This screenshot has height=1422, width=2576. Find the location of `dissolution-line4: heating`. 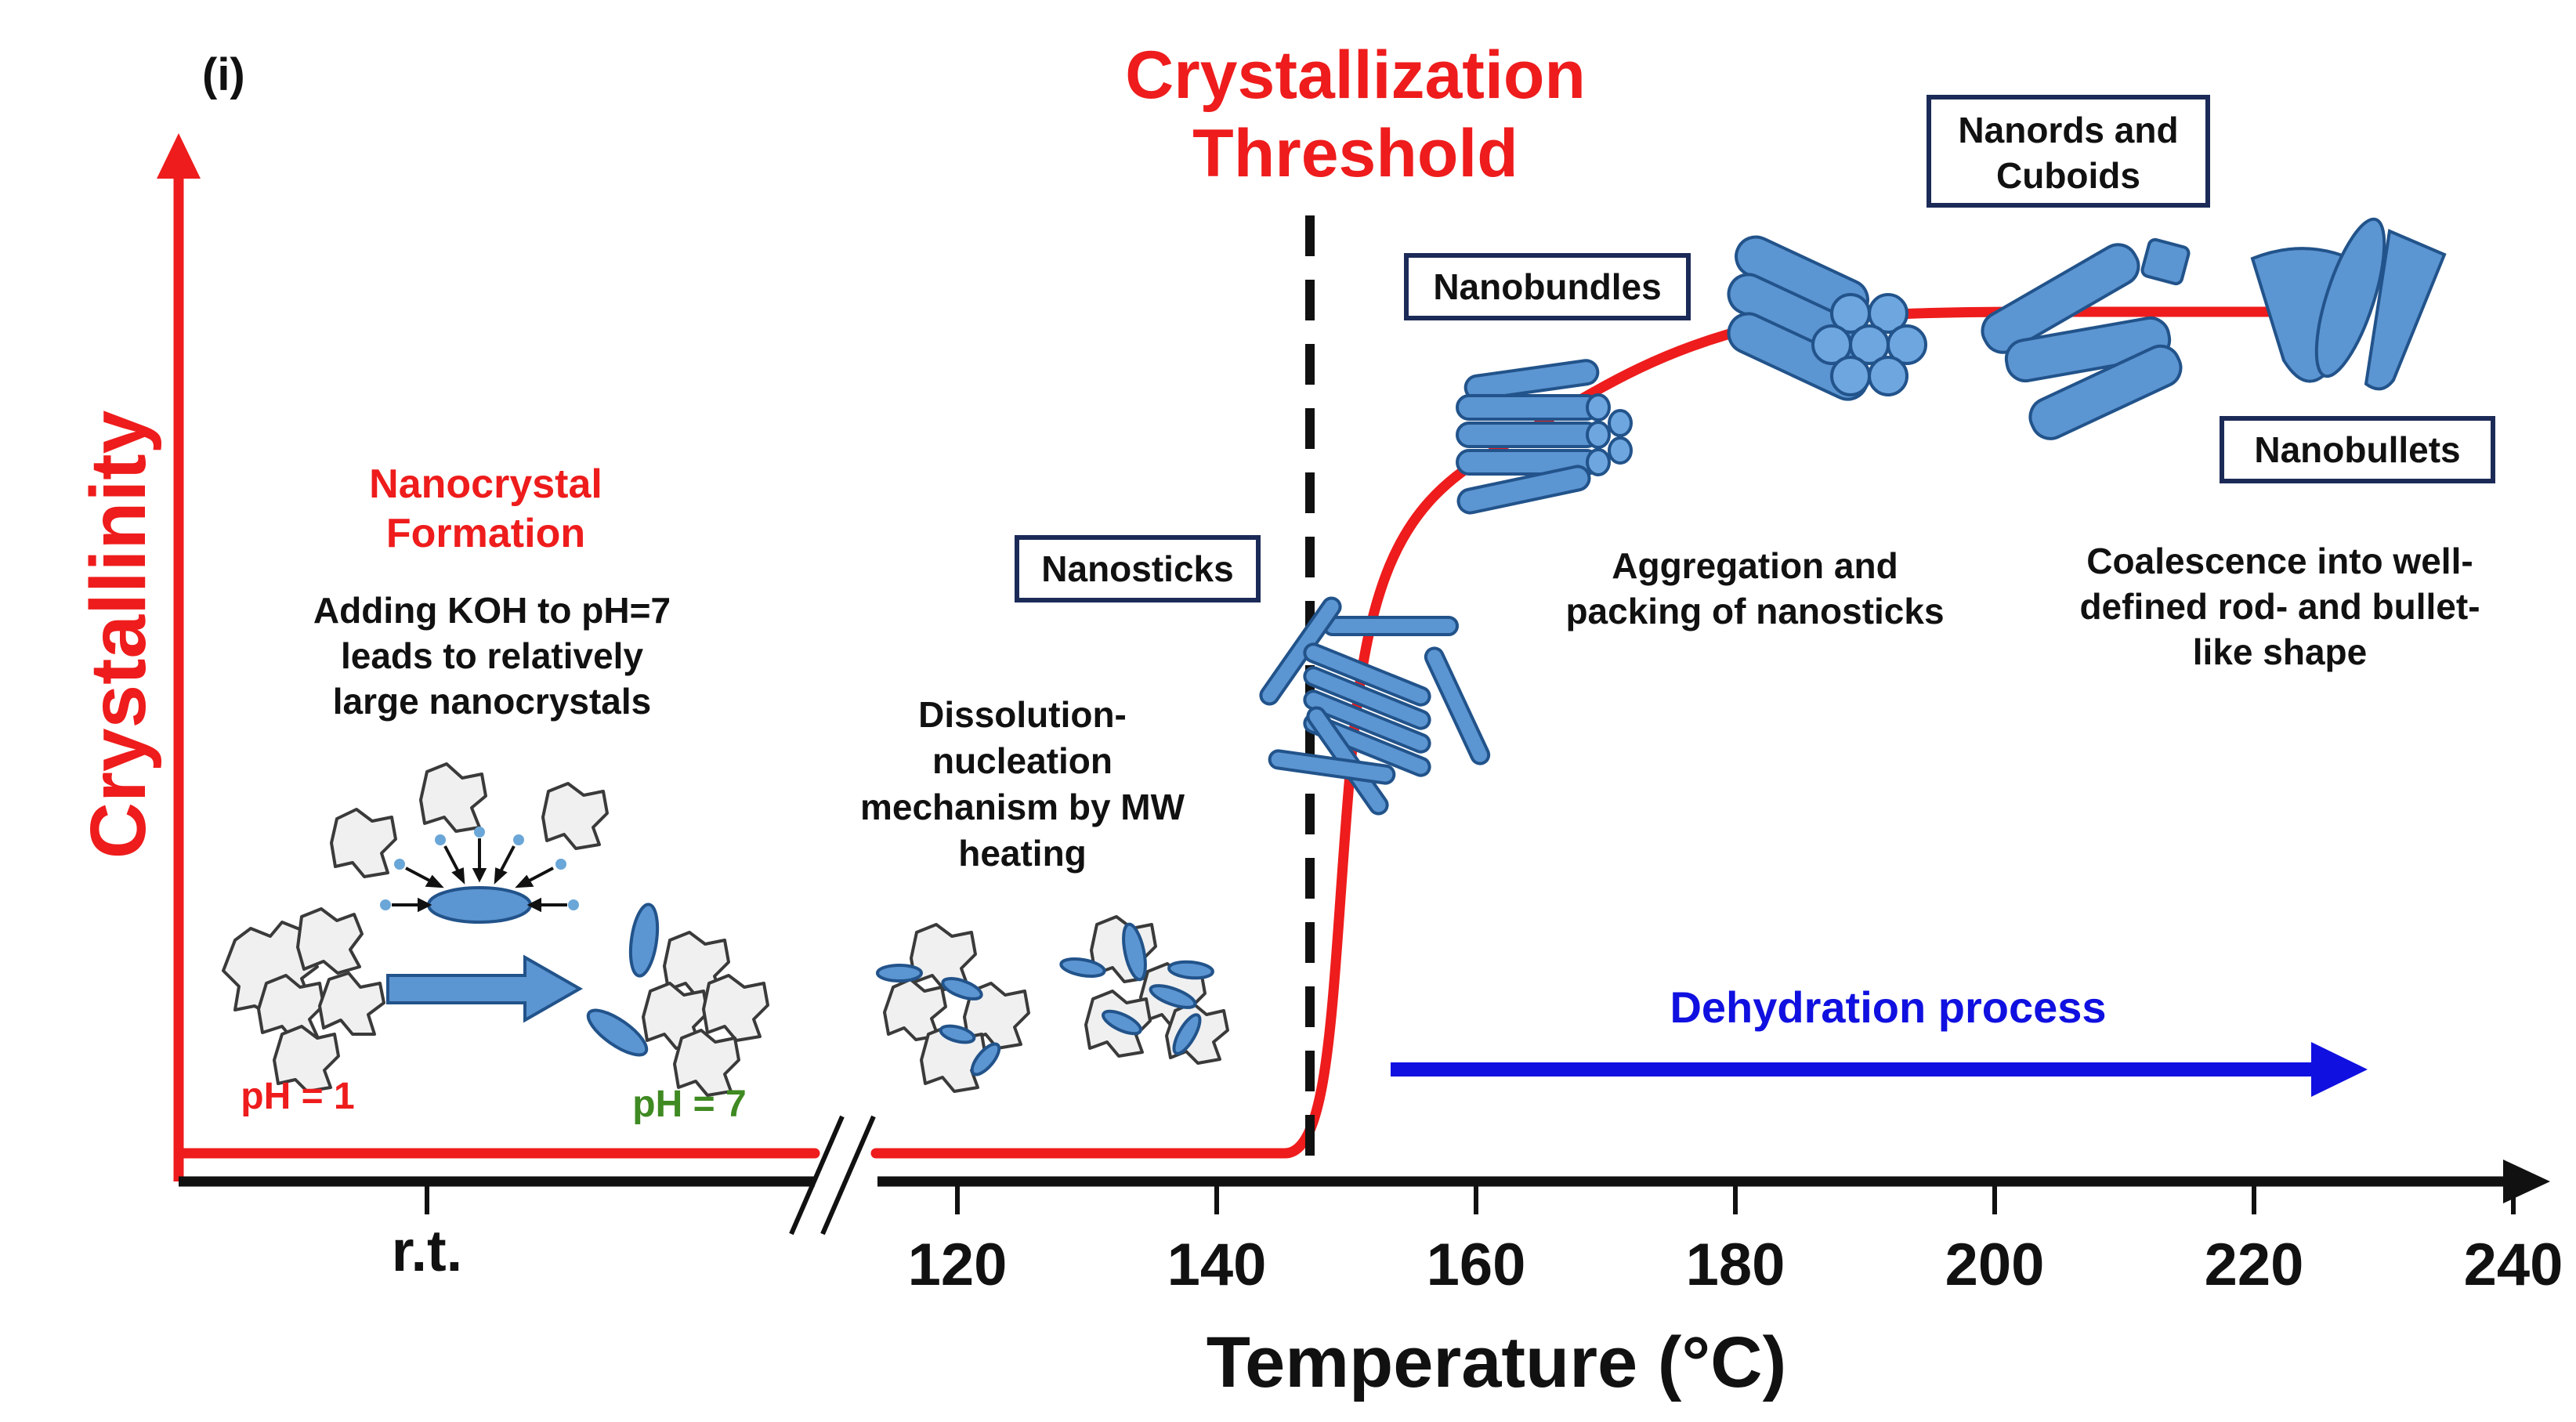

dissolution-line4: heating is located at coordinates (1023, 853).